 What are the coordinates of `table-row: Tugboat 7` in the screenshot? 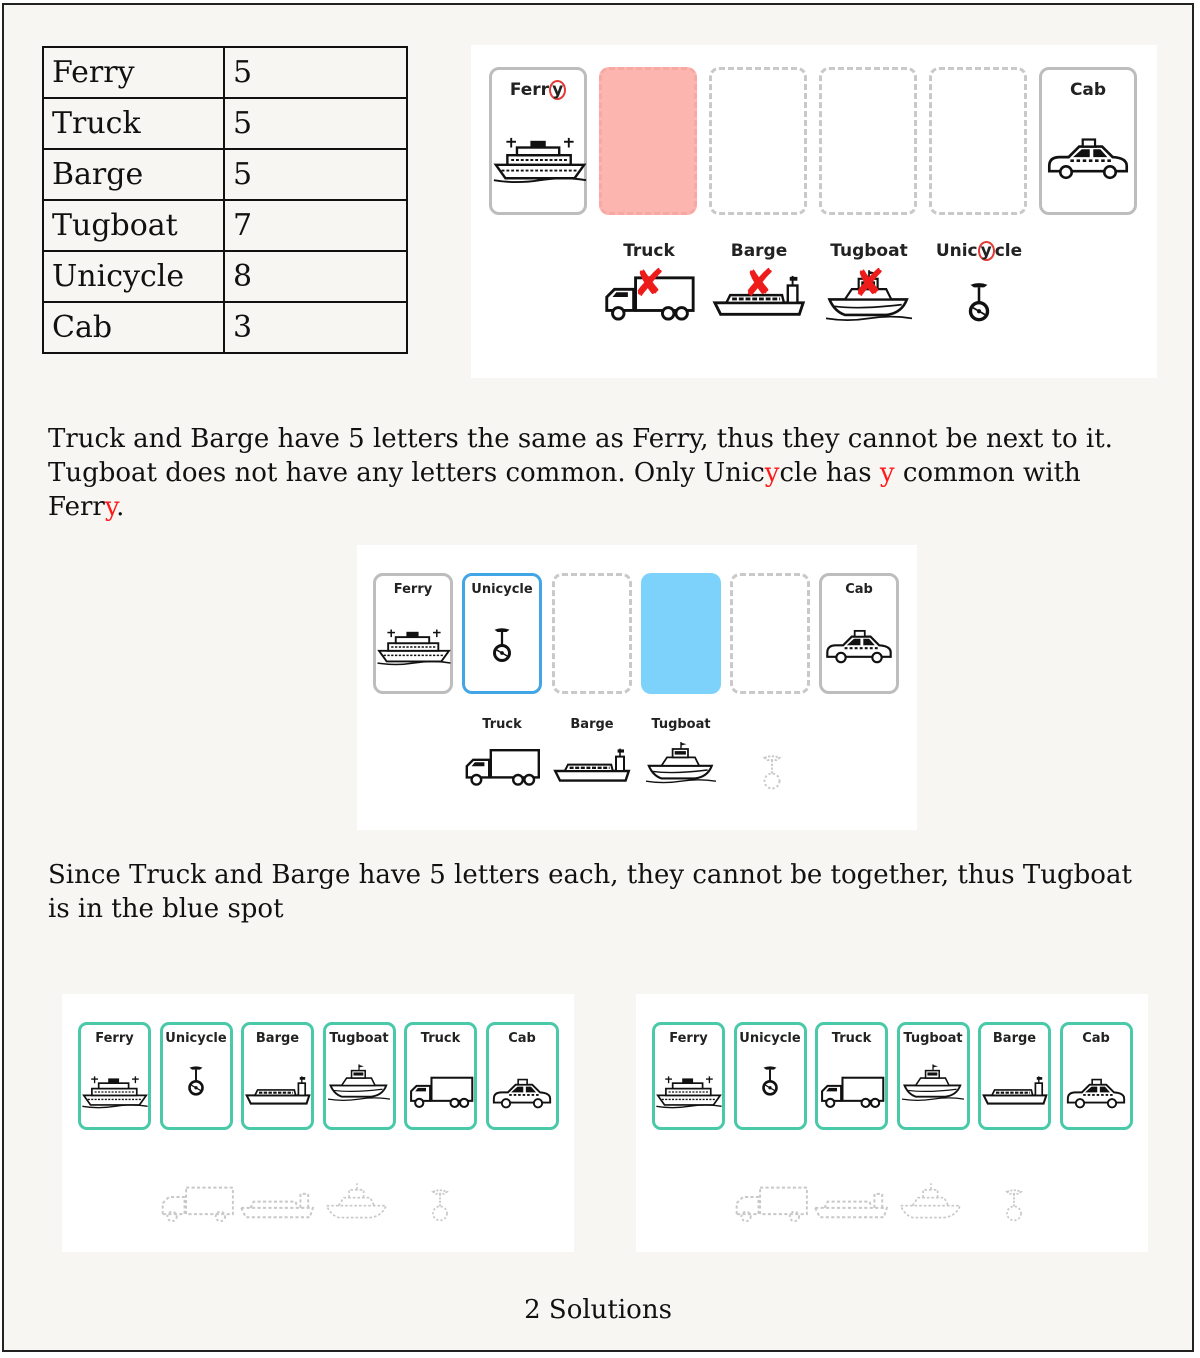 It's located at (225, 225).